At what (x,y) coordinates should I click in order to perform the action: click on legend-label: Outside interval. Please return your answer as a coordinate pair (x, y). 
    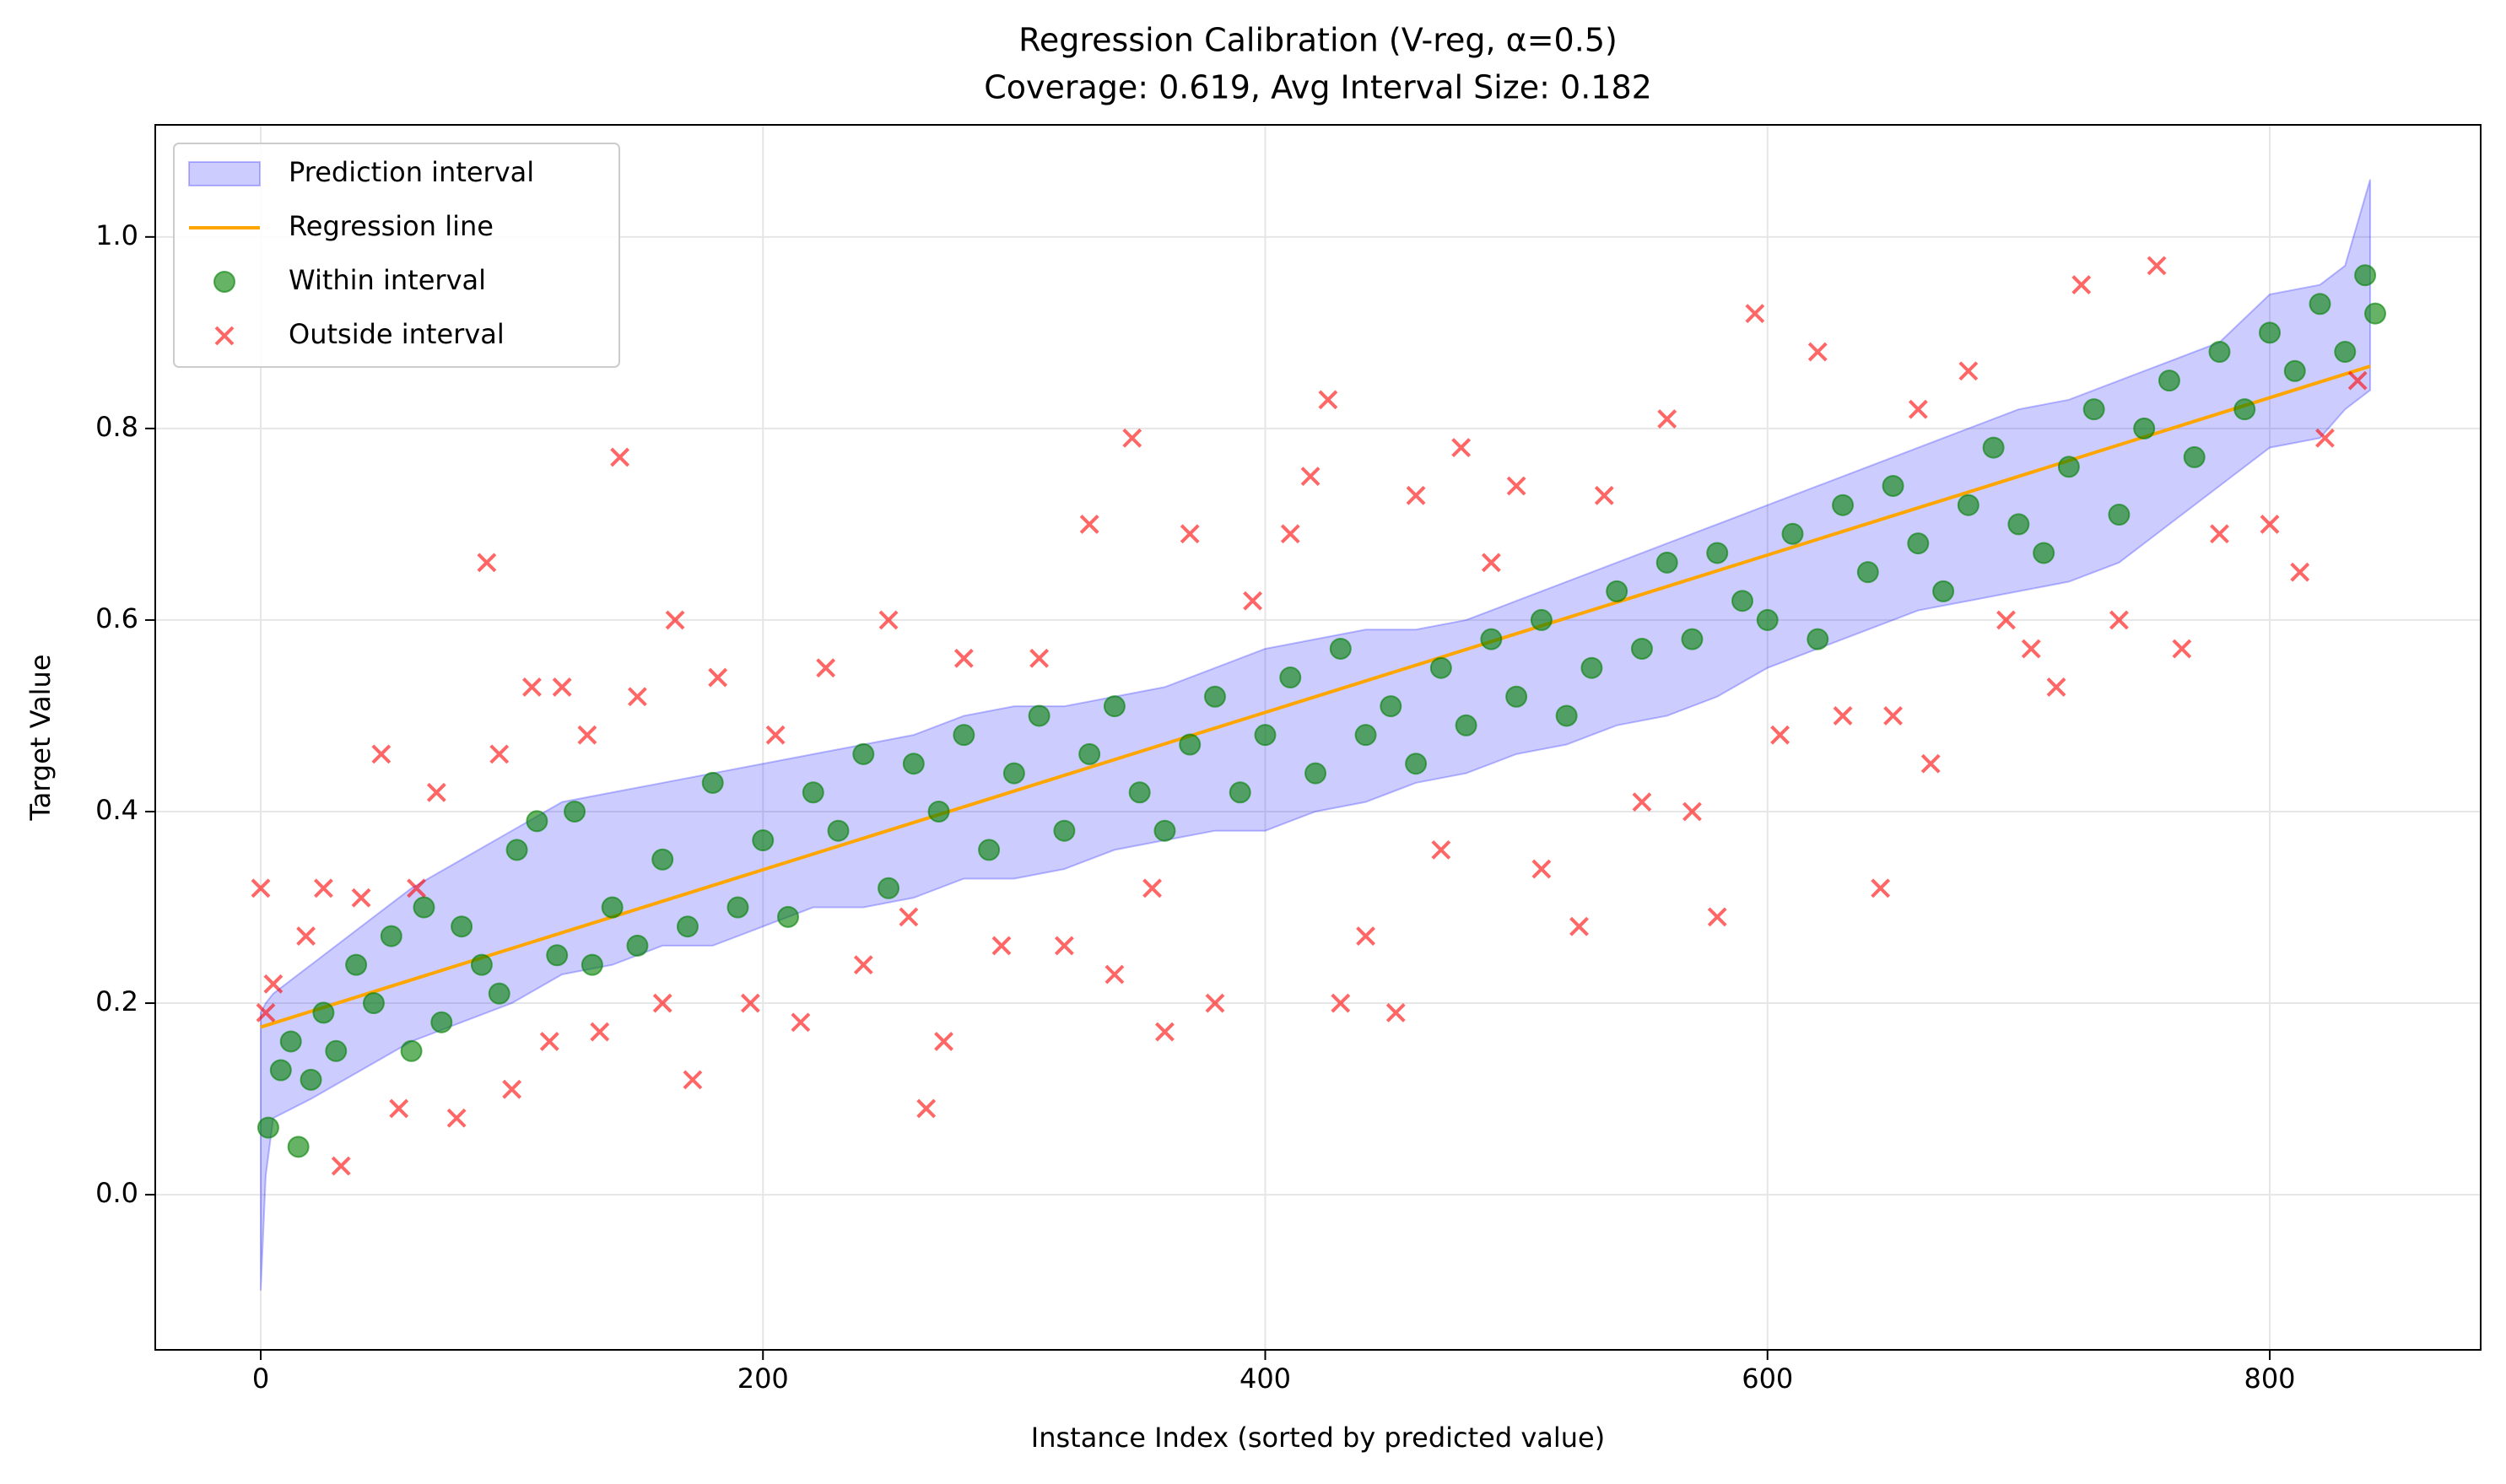
    Looking at the image, I should click on (397, 334).